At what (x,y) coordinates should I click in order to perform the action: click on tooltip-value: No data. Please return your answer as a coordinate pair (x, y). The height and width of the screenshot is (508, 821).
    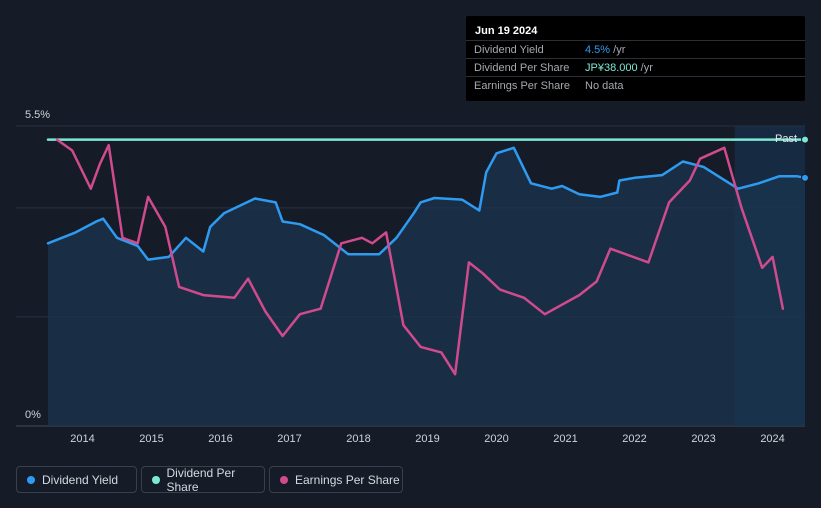
    Looking at the image, I should click on (604, 86).